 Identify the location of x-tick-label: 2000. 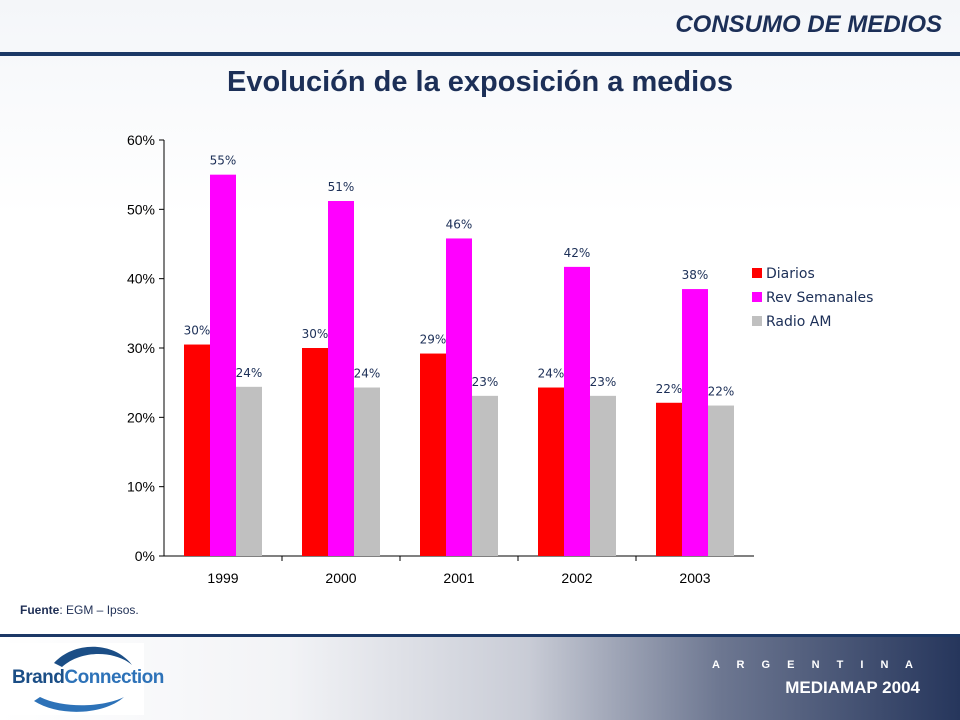
(340, 578).